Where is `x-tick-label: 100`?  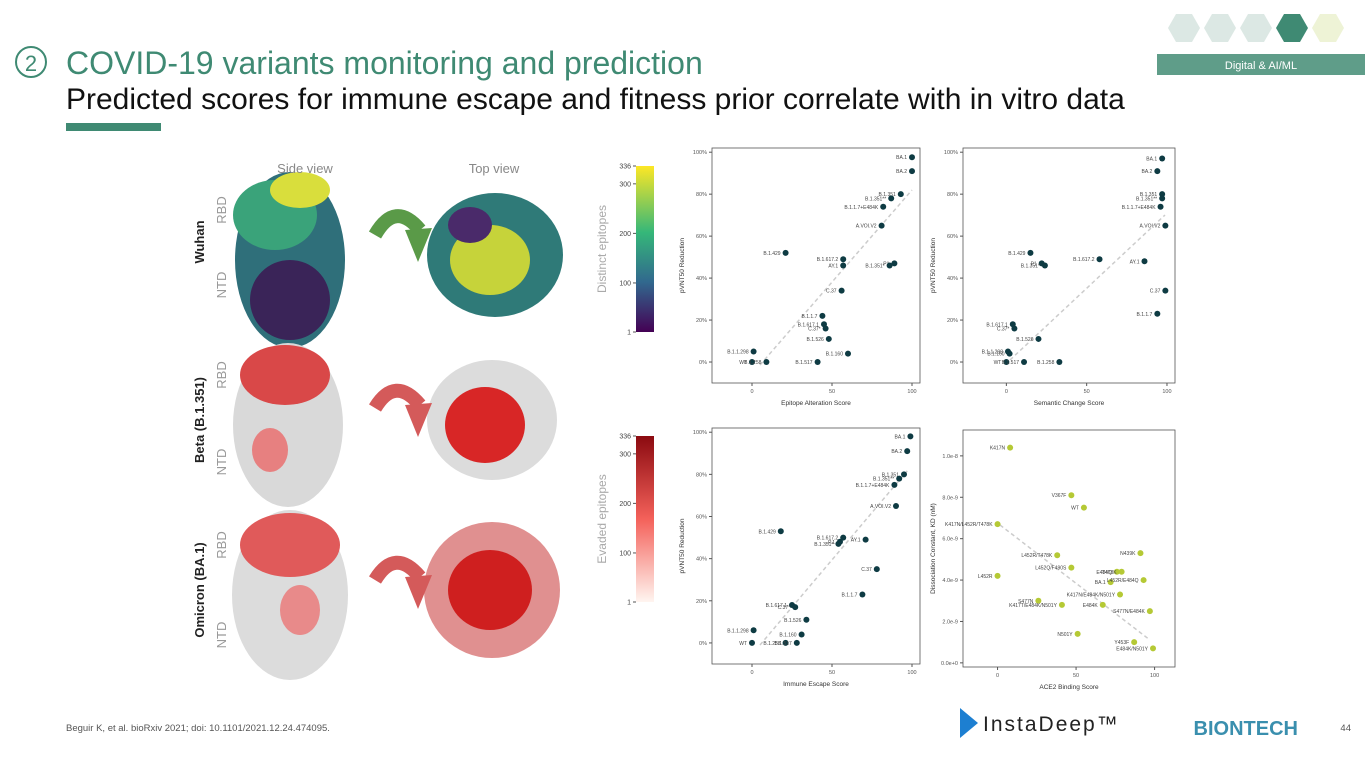
x-tick-label: 100 is located at coordinates (911, 673).